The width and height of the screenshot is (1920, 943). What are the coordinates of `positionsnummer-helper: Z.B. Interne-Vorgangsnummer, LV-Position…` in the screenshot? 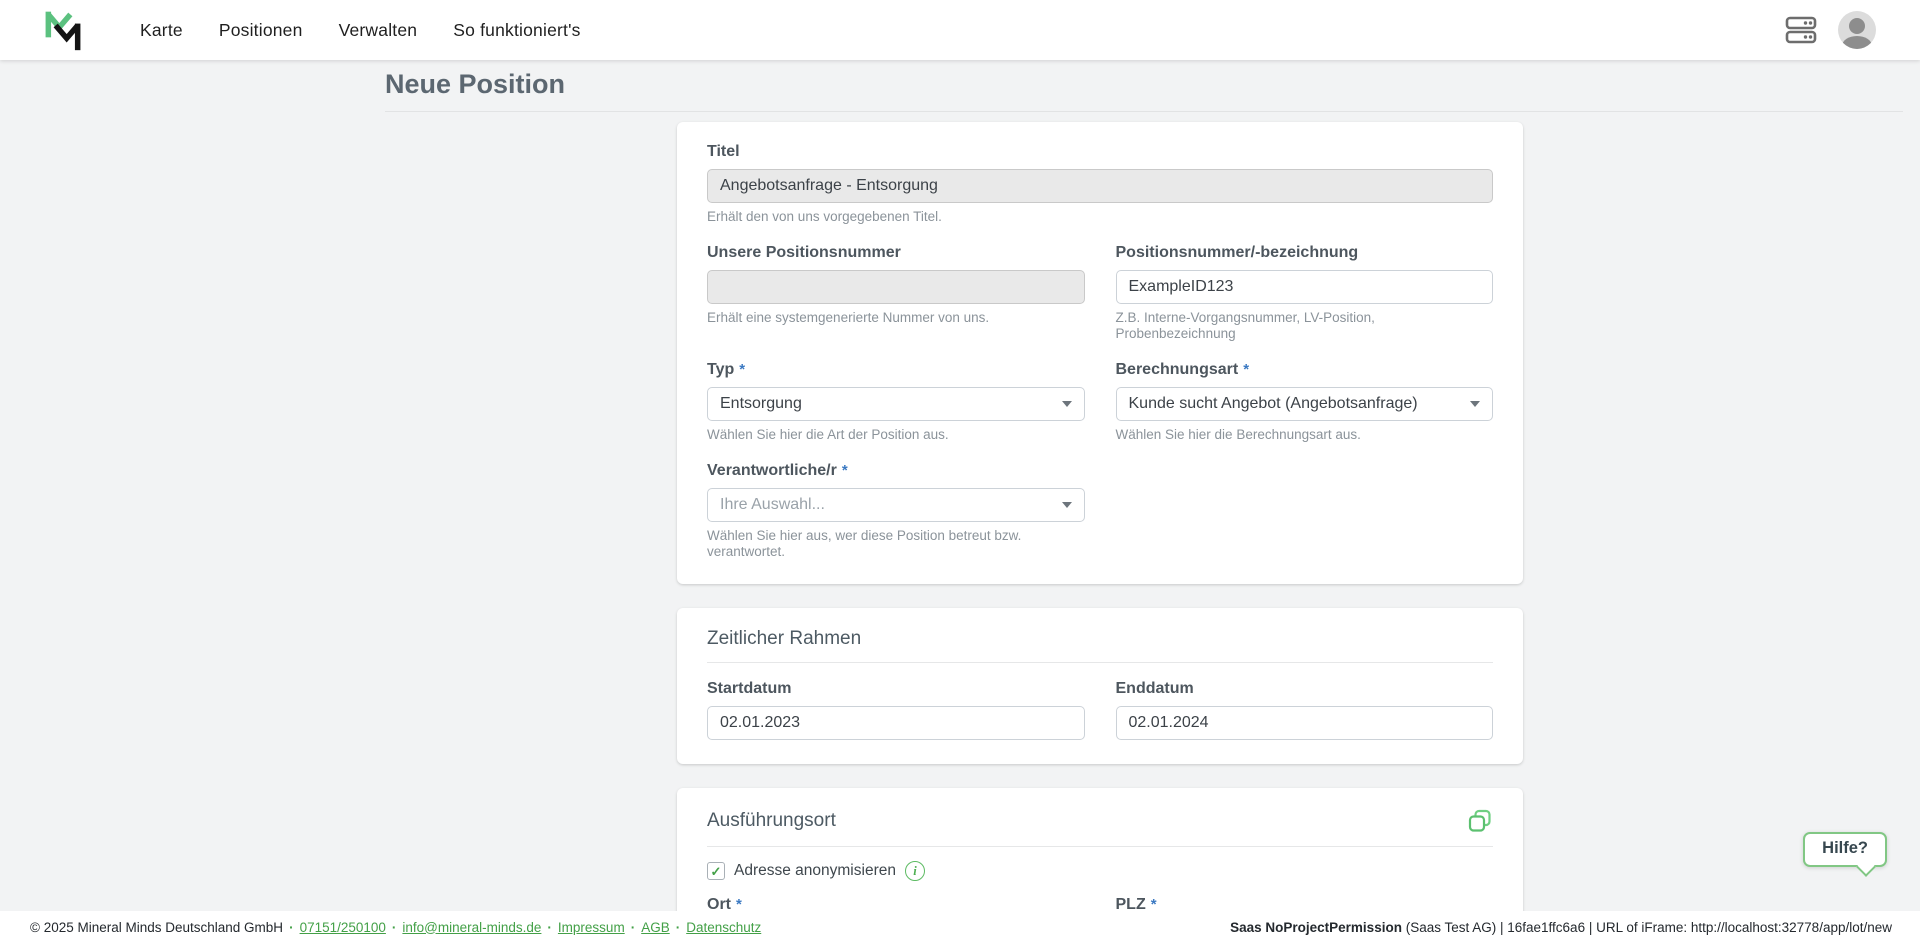 It's located at (1245, 325).